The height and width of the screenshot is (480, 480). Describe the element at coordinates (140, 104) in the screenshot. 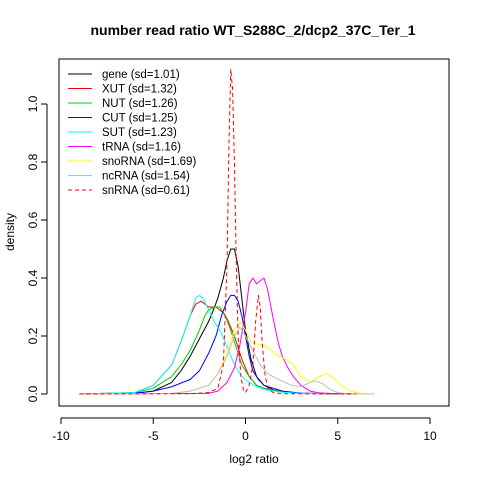

I see `legend-entry: NUT (sd=1.26)` at that location.